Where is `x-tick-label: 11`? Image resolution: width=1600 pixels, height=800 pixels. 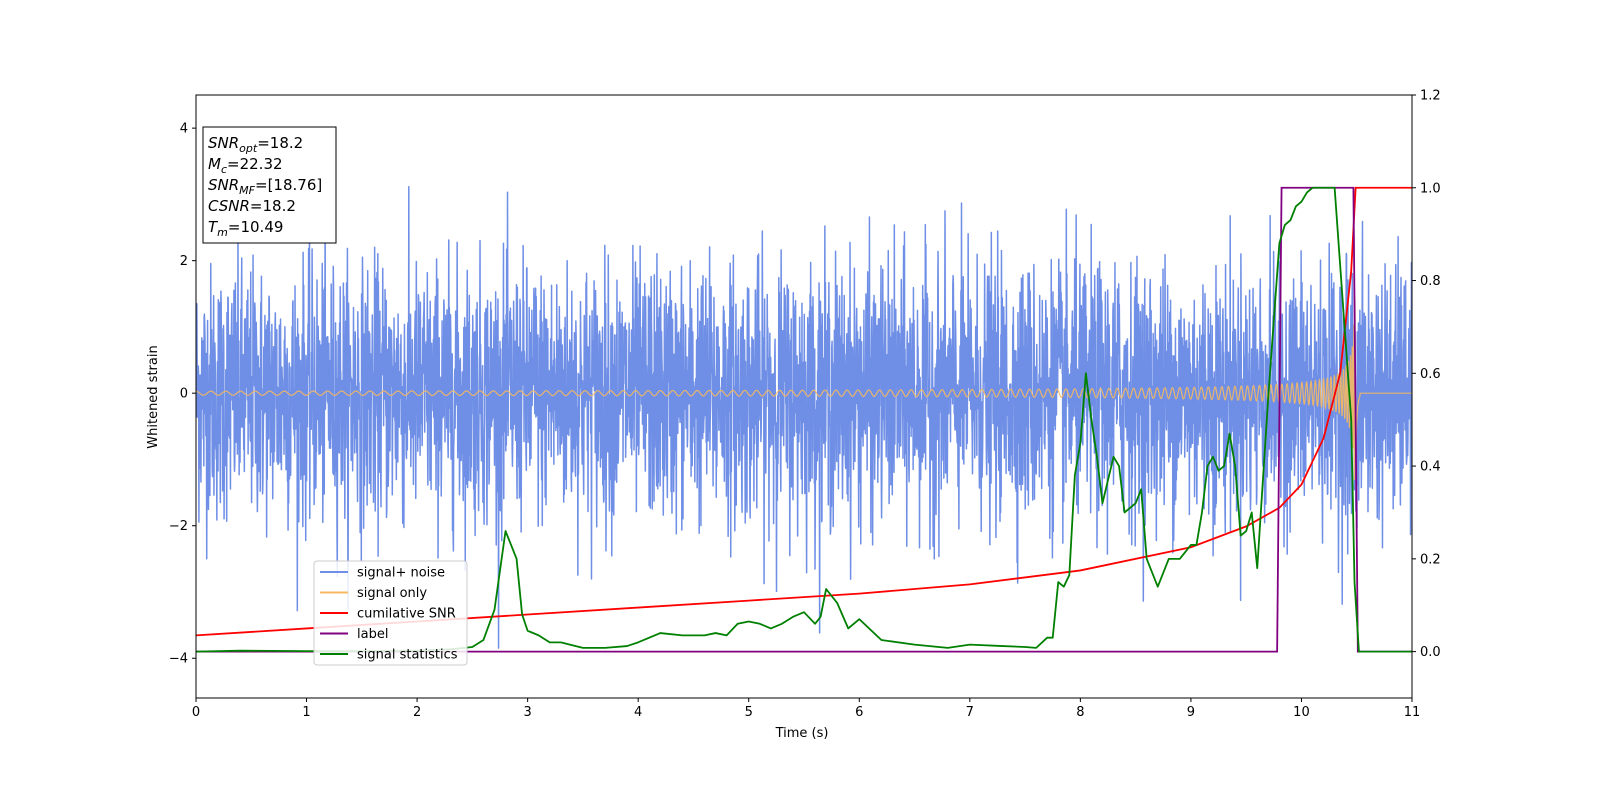
x-tick-label: 11 is located at coordinates (1412, 712).